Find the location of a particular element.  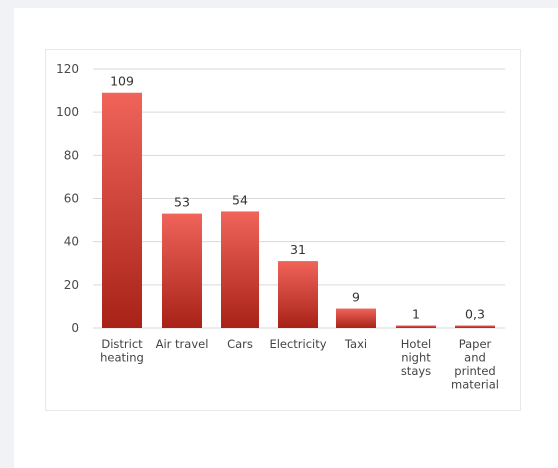

x-category-label: night is located at coordinates (416, 358).